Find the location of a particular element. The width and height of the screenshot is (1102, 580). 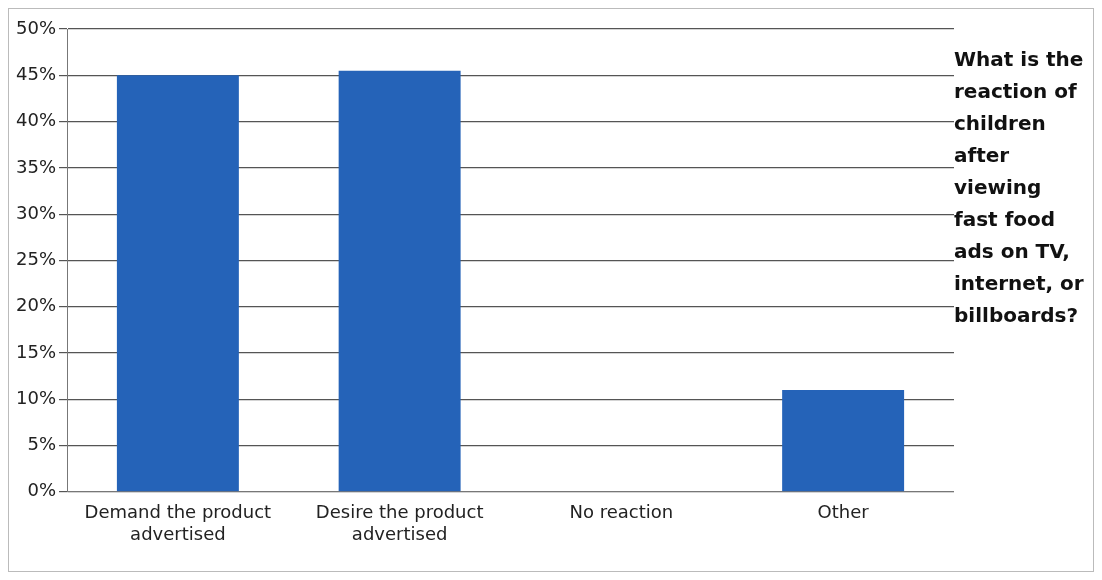

x-tick-label: Other is located at coordinates (843, 512).